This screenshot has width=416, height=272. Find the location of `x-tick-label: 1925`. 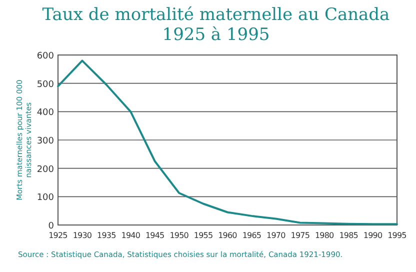

x-tick-label: 1925 is located at coordinates (58, 235).